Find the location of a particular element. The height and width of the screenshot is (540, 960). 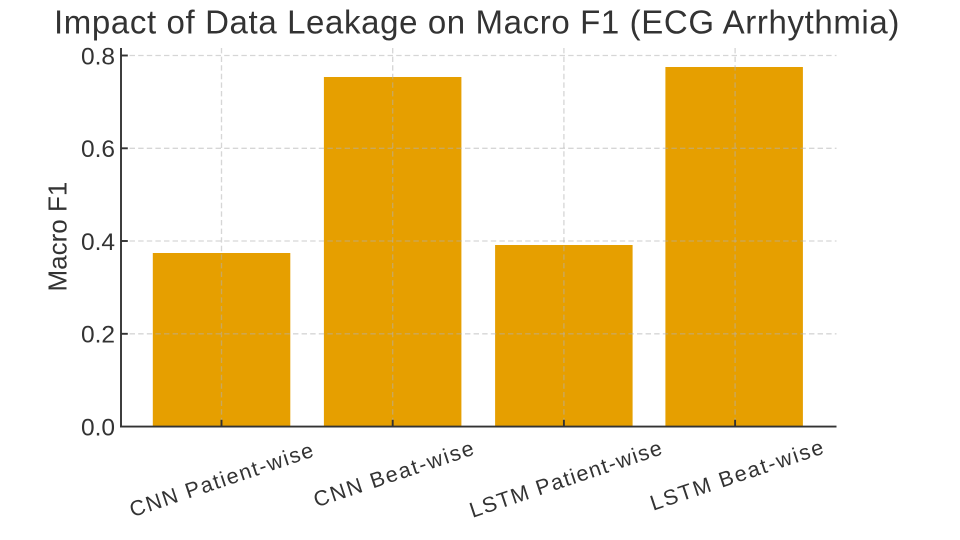

svg-text: Macro F1 is located at coordinates (58, 237).